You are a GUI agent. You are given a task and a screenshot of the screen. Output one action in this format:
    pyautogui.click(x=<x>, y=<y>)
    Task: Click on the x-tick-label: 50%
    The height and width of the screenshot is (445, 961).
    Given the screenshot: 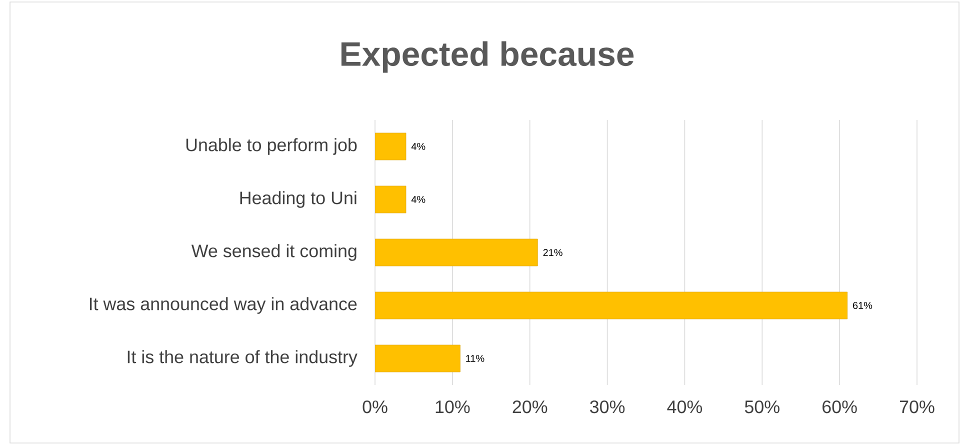 What is the action you would take?
    pyautogui.click(x=762, y=407)
    